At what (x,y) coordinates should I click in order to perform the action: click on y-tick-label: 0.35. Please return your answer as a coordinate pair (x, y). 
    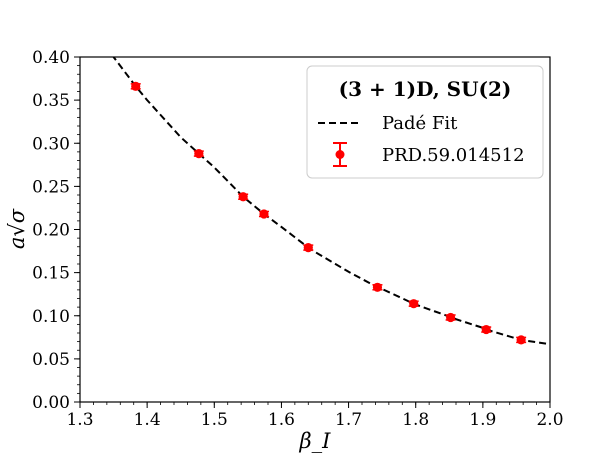
    Looking at the image, I should click on (51, 101).